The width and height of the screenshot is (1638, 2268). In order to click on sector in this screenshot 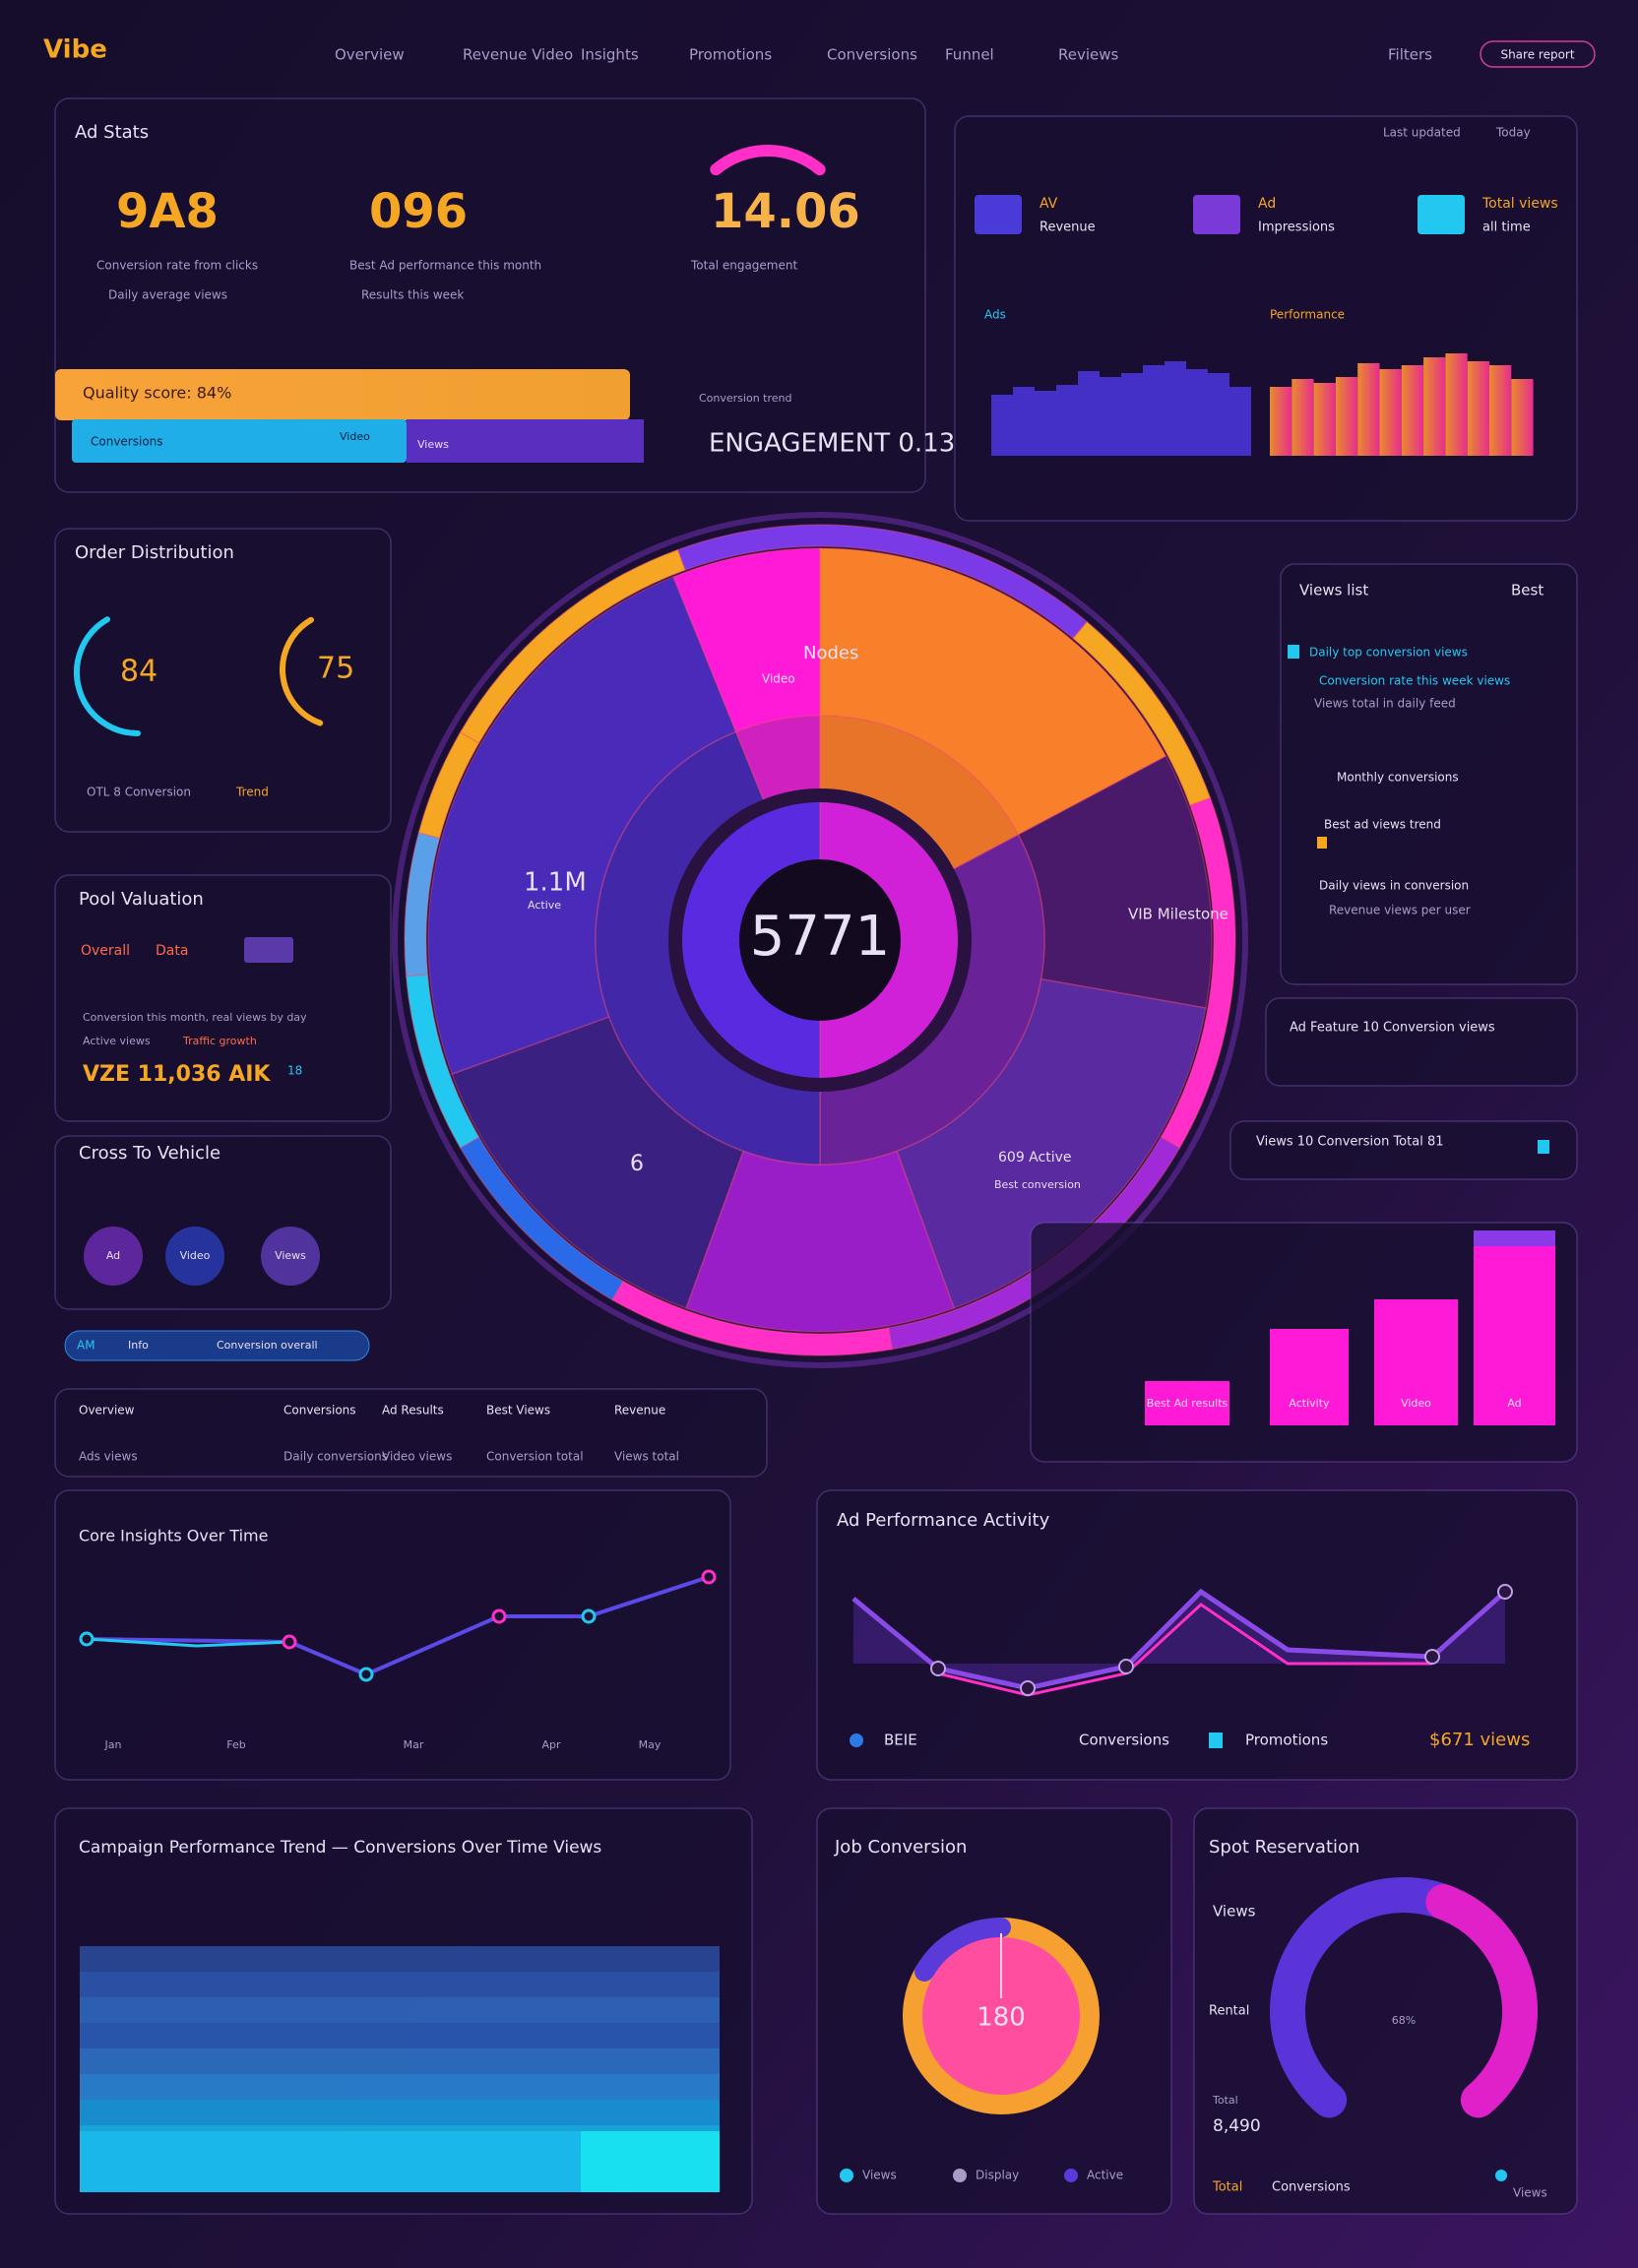, I will do `click(820, 1241)`.